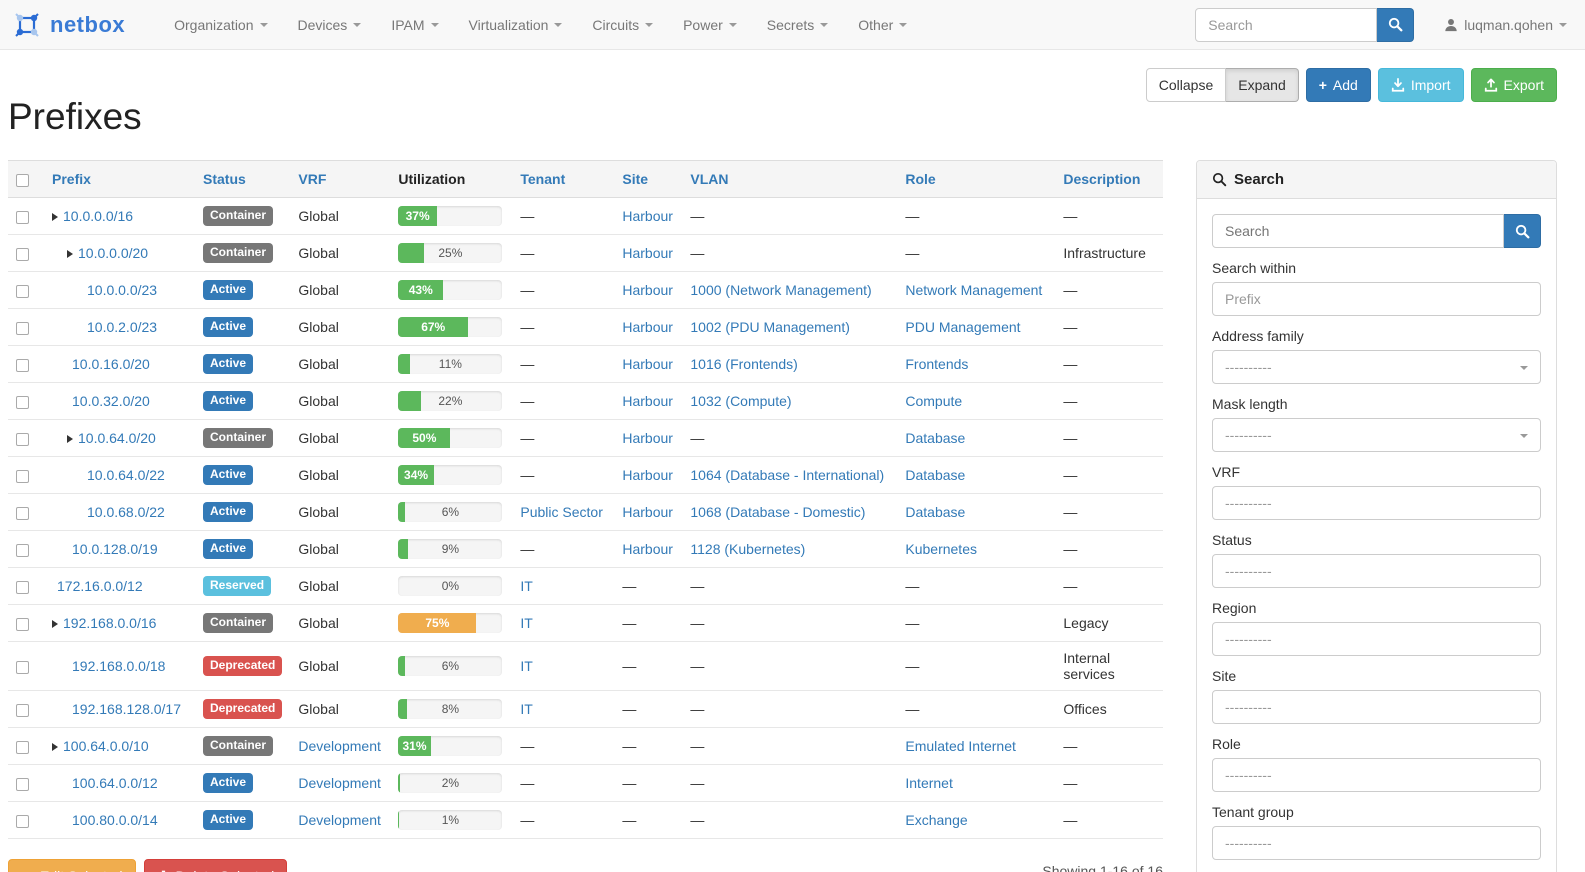 The image size is (1585, 872). What do you see at coordinates (1522, 231) in the screenshot?
I see `filter-search-button` at bounding box center [1522, 231].